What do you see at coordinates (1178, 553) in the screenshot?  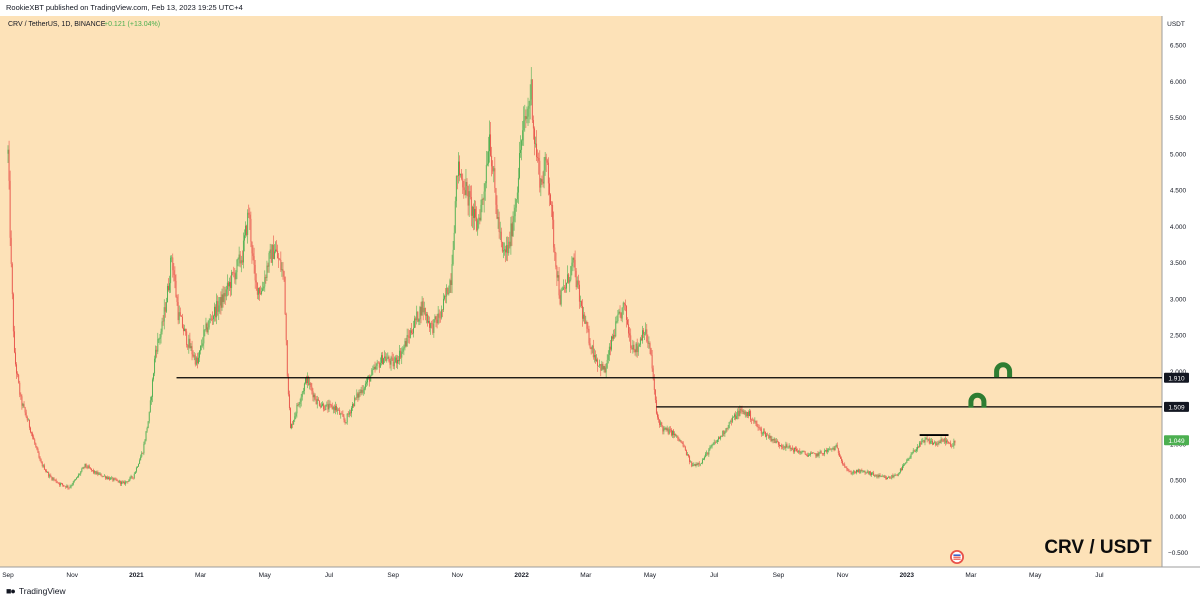 I see `y-tick-label: −0.500` at bounding box center [1178, 553].